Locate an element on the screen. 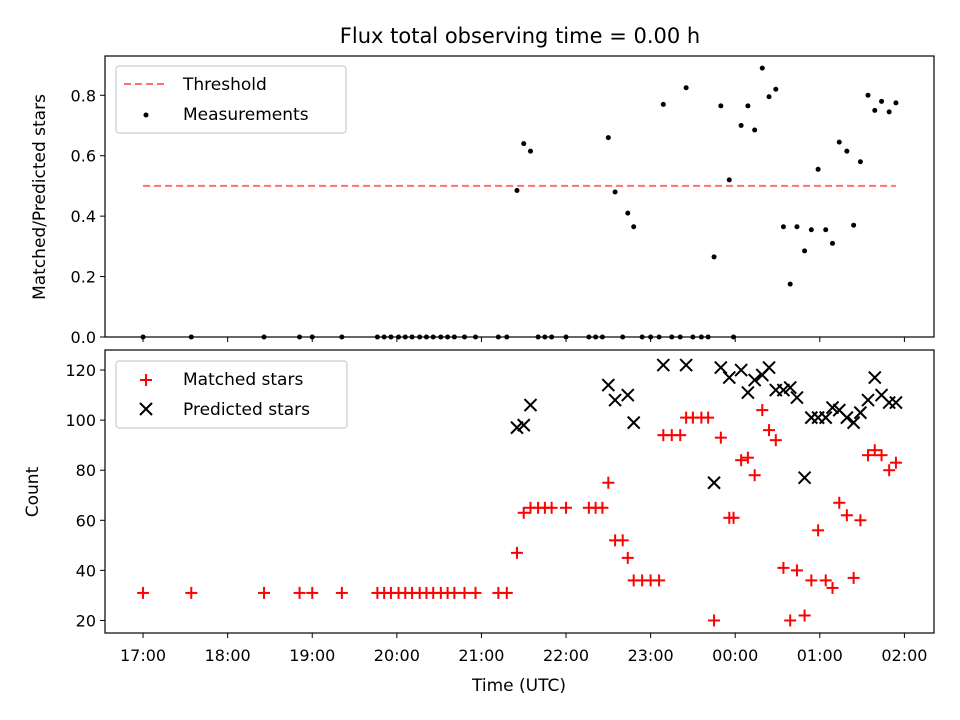  bottom-xtick-label: 17:00 is located at coordinates (143, 655).